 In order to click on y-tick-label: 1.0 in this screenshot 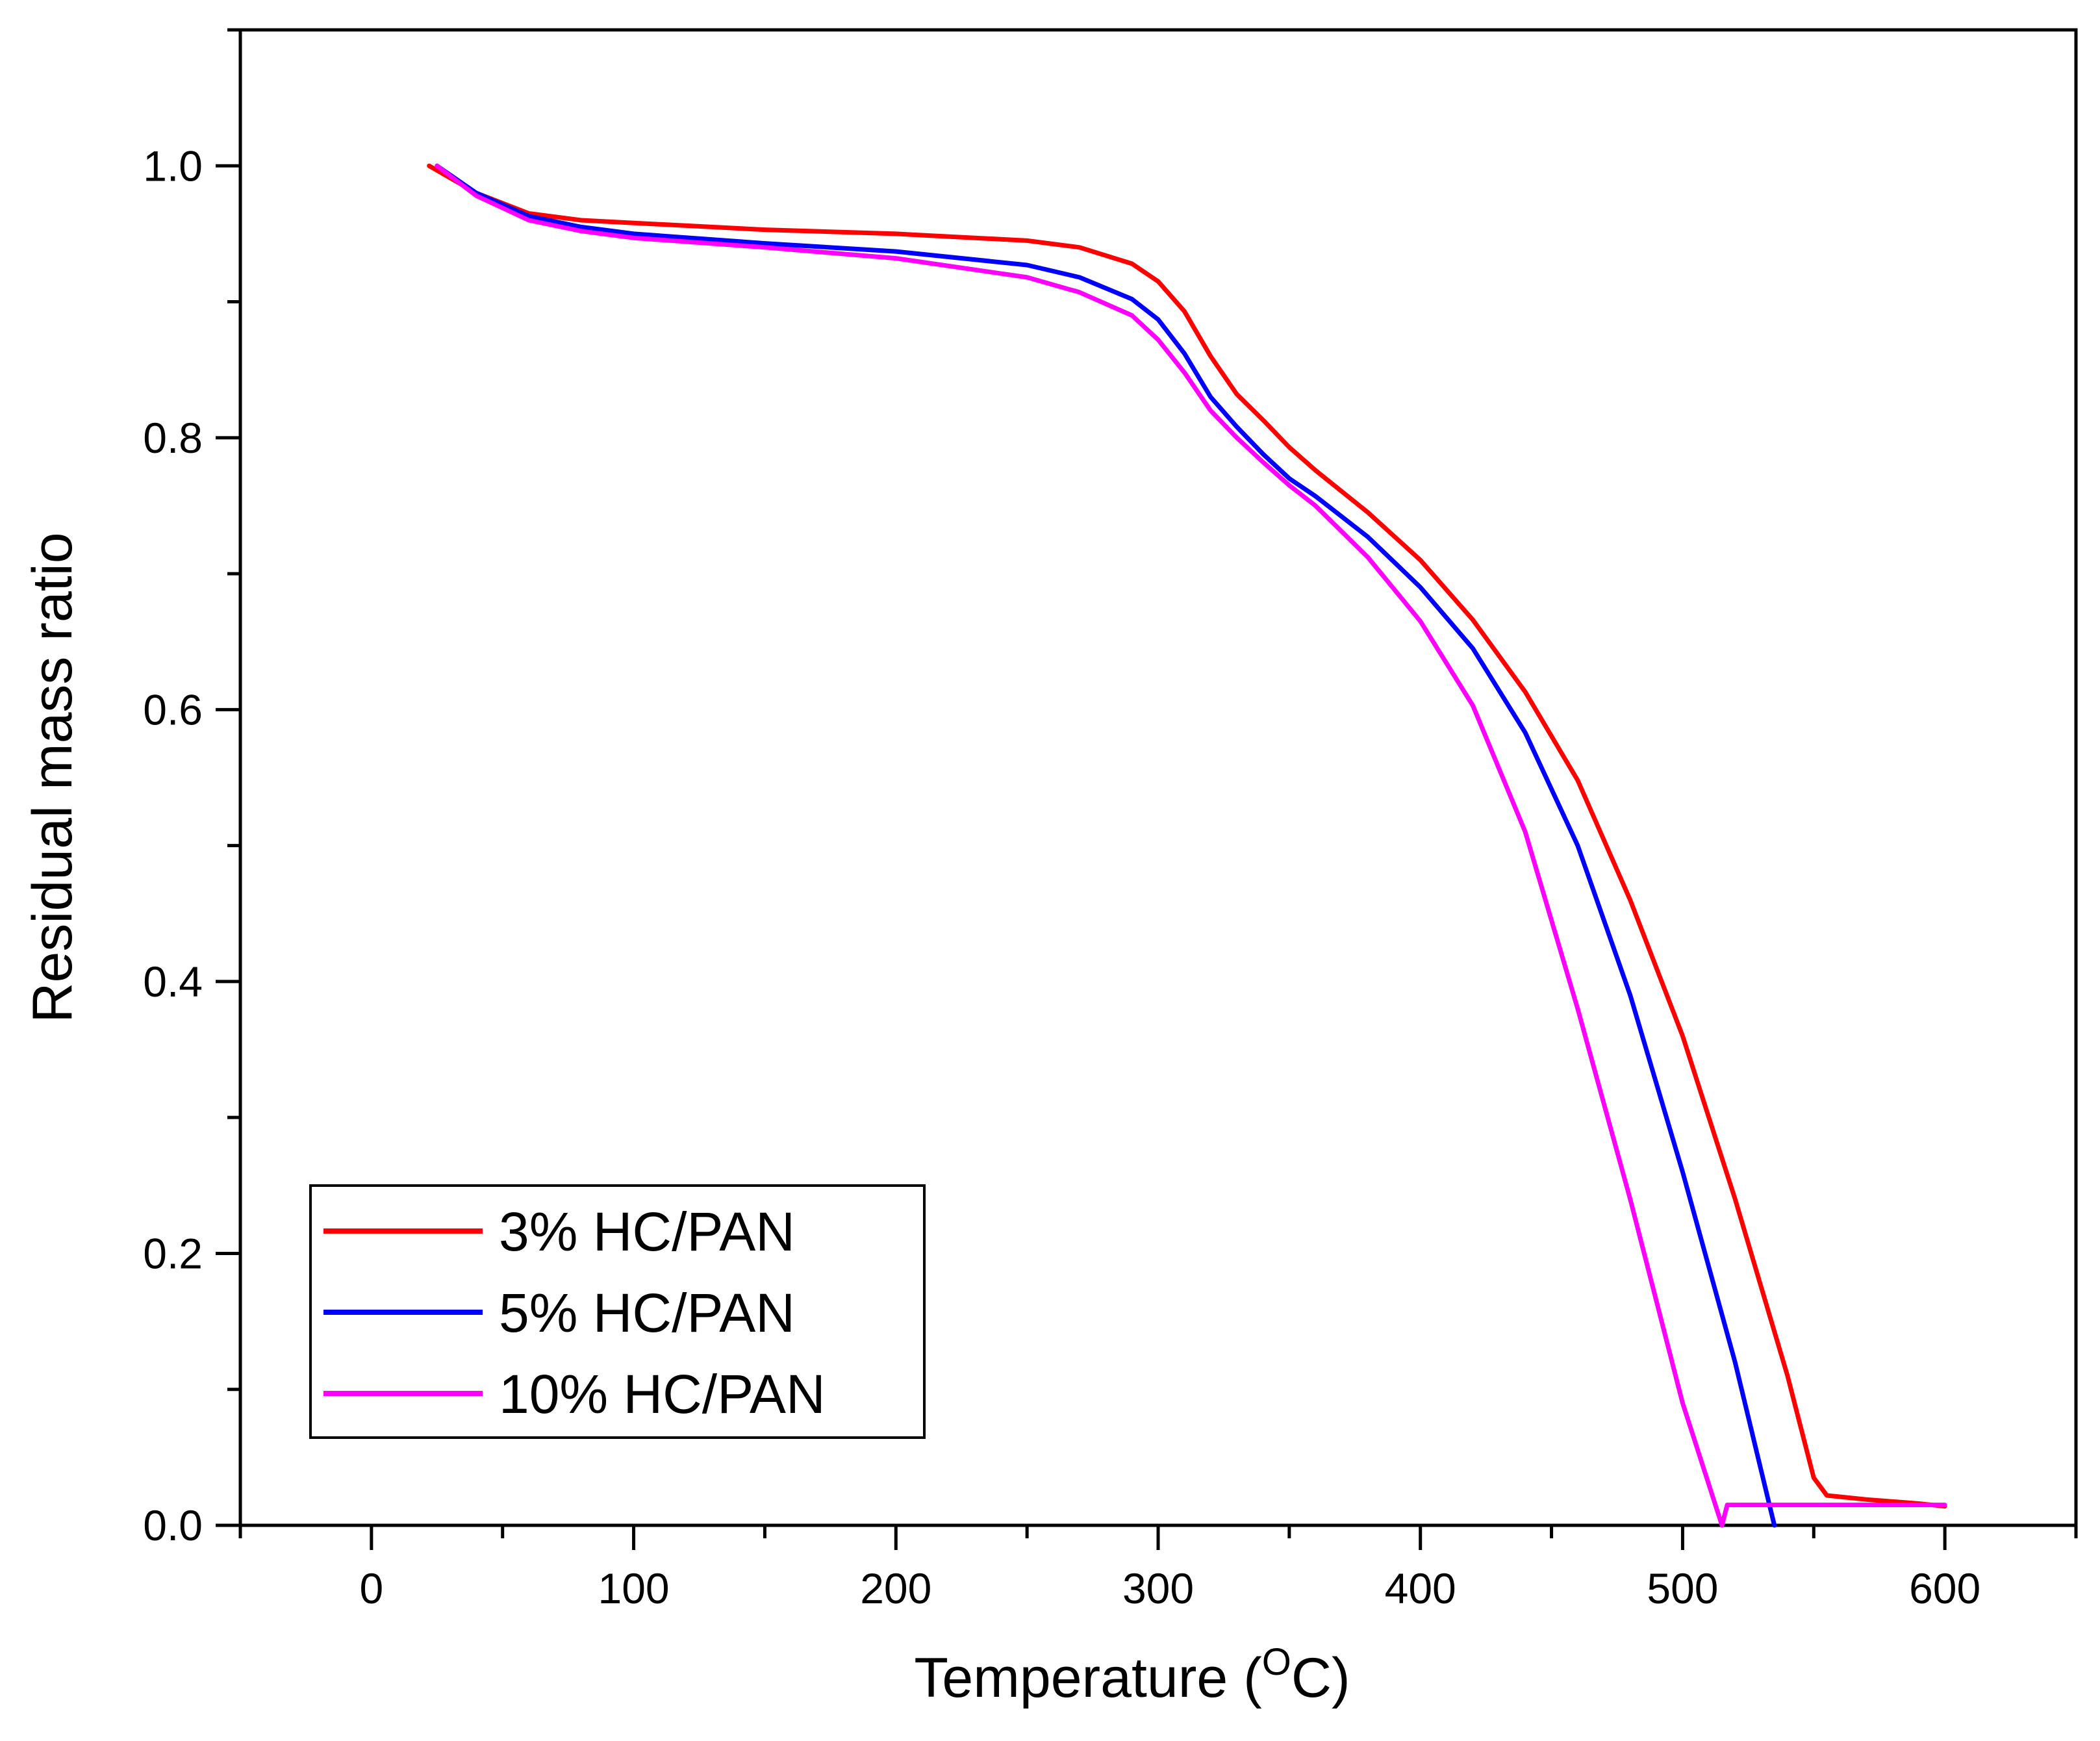, I will do `click(173, 166)`.